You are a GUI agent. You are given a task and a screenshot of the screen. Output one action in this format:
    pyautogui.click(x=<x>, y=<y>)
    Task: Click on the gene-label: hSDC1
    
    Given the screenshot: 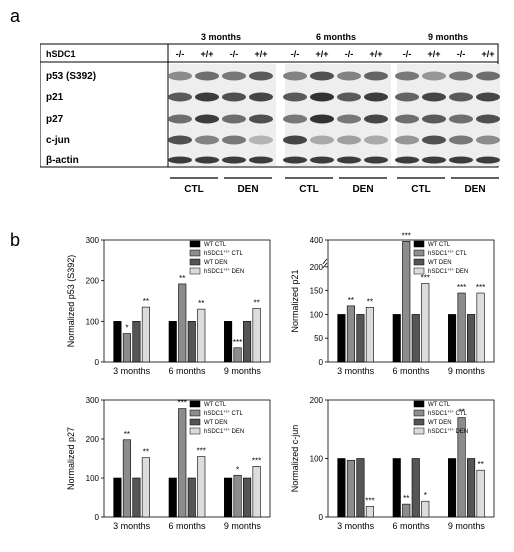 What is the action you would take?
    pyautogui.click(x=61, y=54)
    